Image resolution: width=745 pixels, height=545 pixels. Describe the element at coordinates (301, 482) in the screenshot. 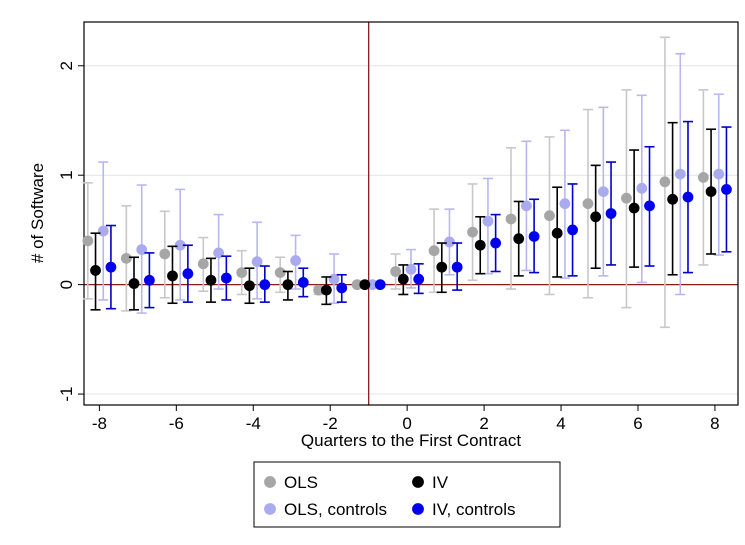

I see `legend-label: OLS` at that location.